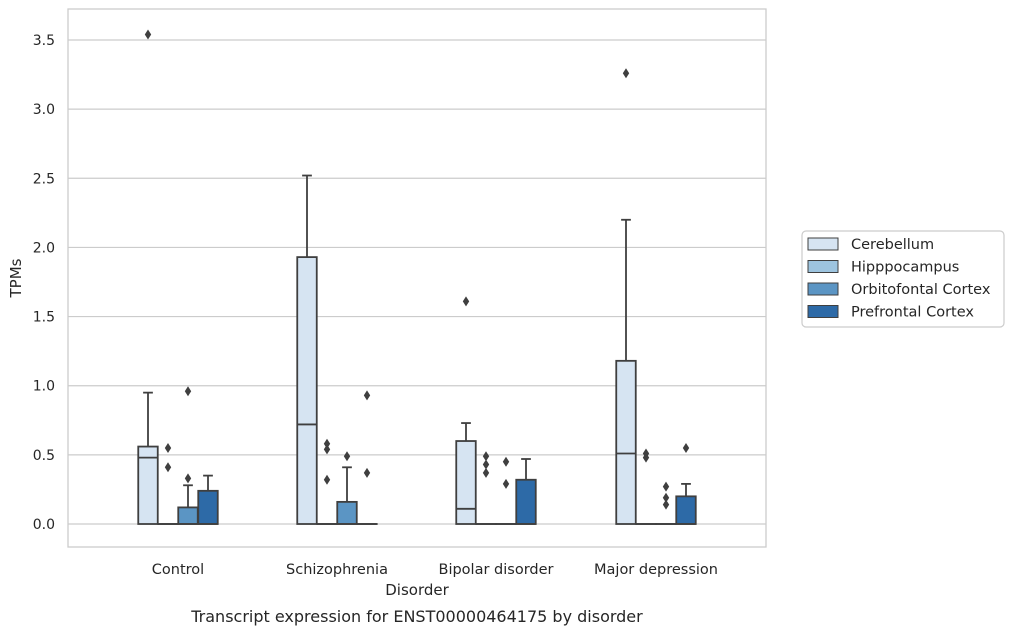 This screenshot has width=1014, height=634. Describe the element at coordinates (337, 570) in the screenshot. I see `x-tick-label: Schizophrenia` at that location.